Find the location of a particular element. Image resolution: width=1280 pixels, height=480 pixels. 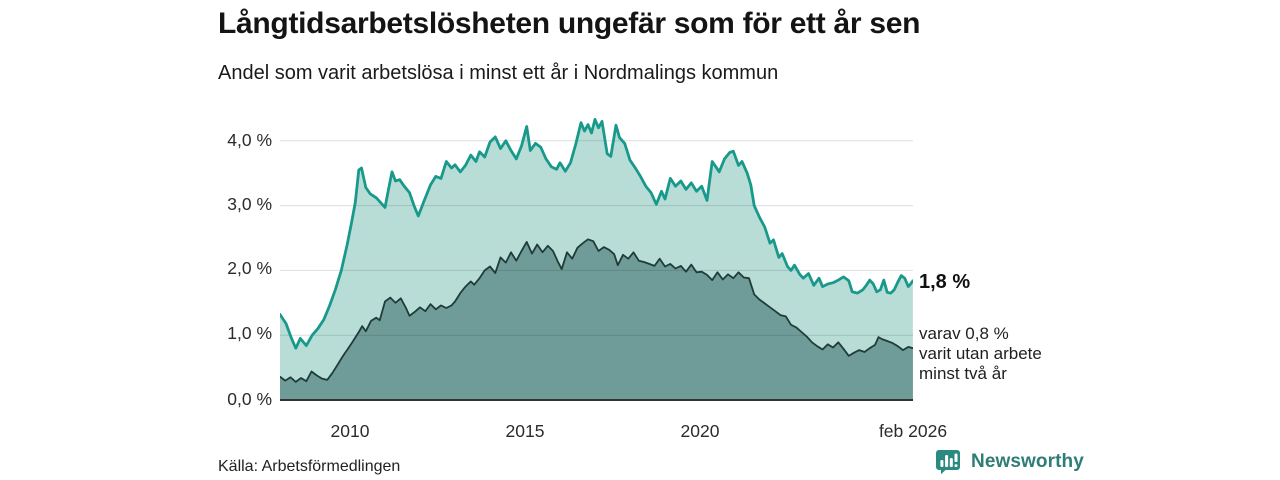

y-axis-tick-label: 4,0 % is located at coordinates (249, 140).